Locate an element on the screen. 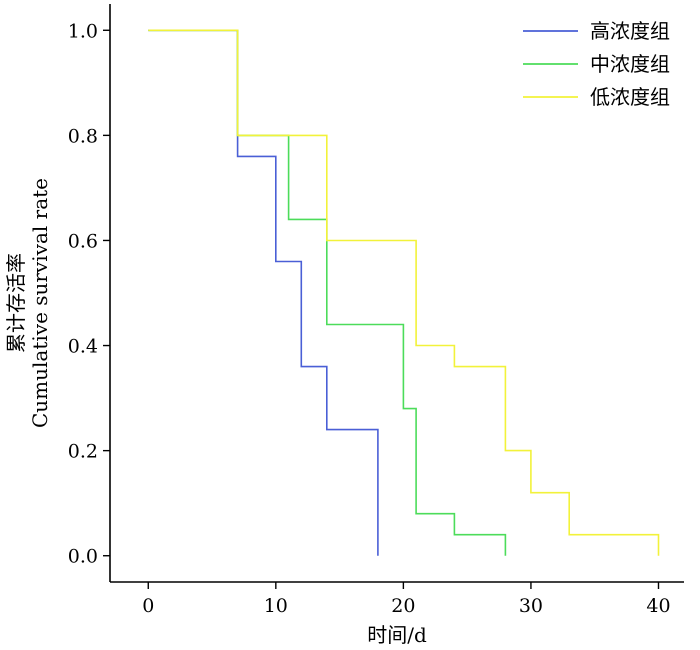 This screenshot has width=700, height=650. y-axis-label: 累计存活率 Cumulative survival rate is located at coordinates (28, 303).